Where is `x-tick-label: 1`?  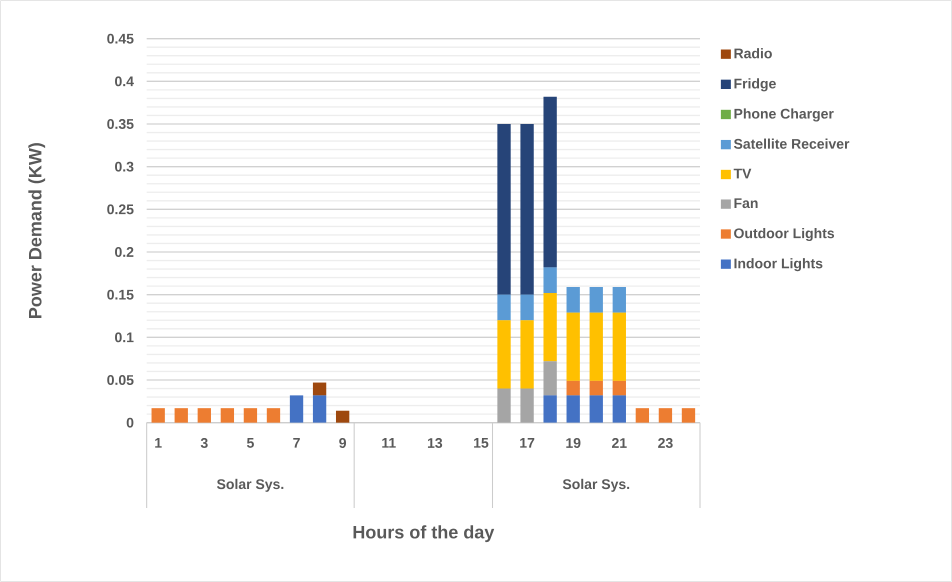
x-tick-label: 1 is located at coordinates (158, 443).